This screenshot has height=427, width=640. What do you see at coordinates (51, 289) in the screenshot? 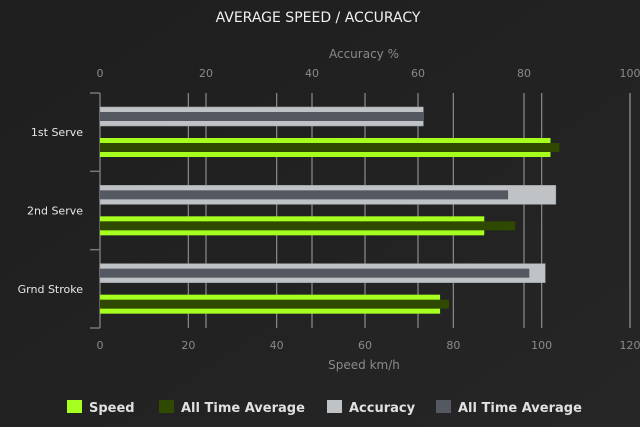
I see `category-label: Grnd Stroke` at bounding box center [51, 289].